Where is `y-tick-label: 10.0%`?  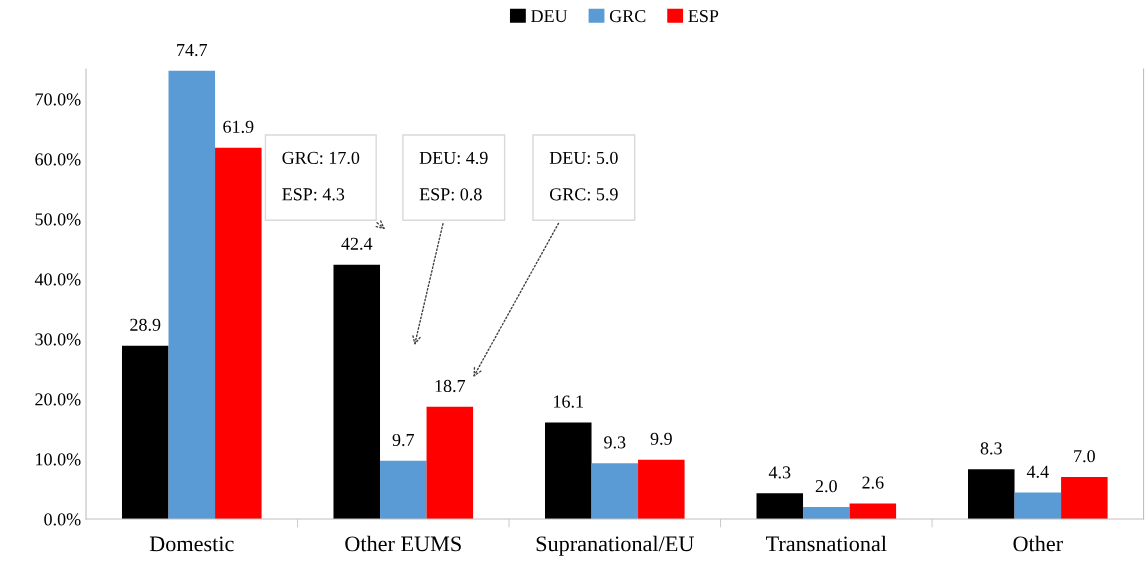
y-tick-label: 10.0% is located at coordinates (58, 459).